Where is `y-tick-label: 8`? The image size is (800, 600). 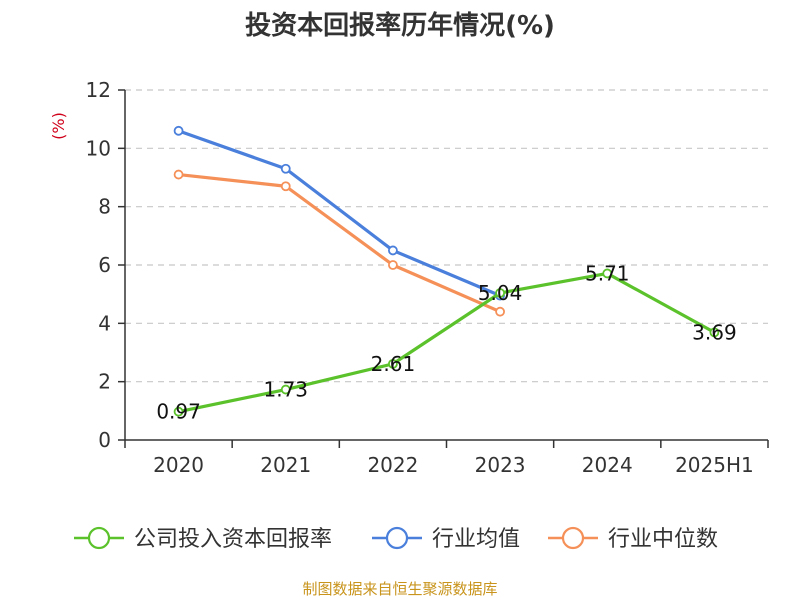
y-tick-label: 8 is located at coordinates (104, 207).